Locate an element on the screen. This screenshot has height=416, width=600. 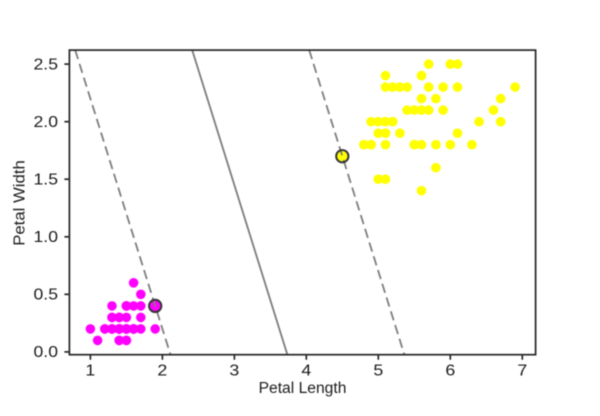
svg-text: 2.0 is located at coordinates (46, 122).